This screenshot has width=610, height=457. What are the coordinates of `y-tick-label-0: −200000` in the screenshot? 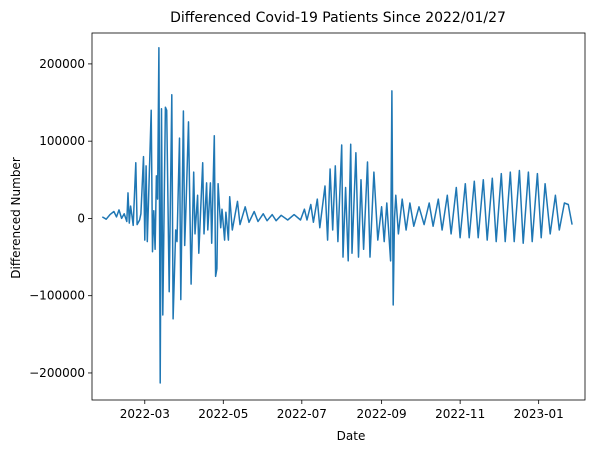 It's located at (57, 373).